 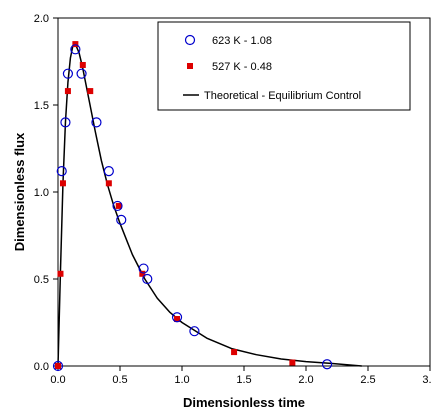 I want to click on x-axis-title: Dimensionless time, so click(x=244, y=402).